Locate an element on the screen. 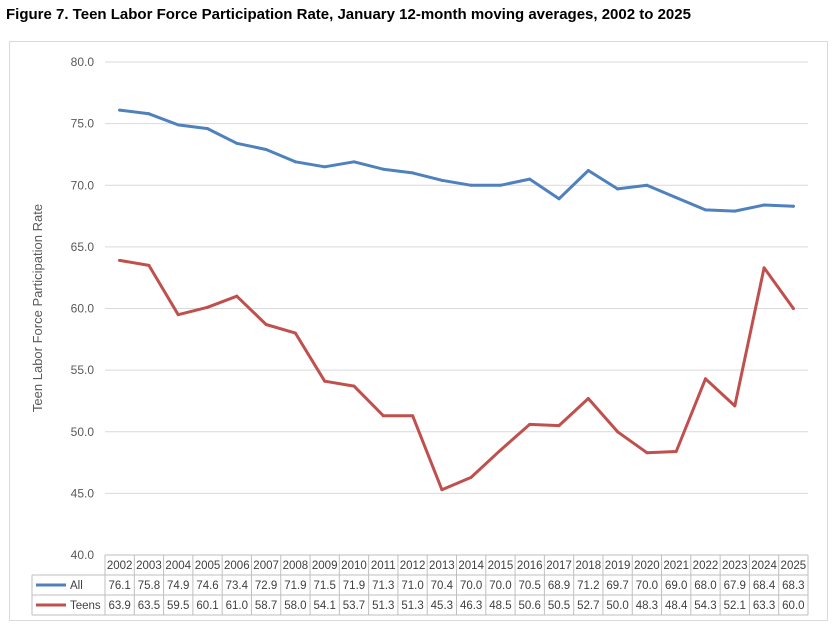  data-label: 58.0 is located at coordinates (295, 606).